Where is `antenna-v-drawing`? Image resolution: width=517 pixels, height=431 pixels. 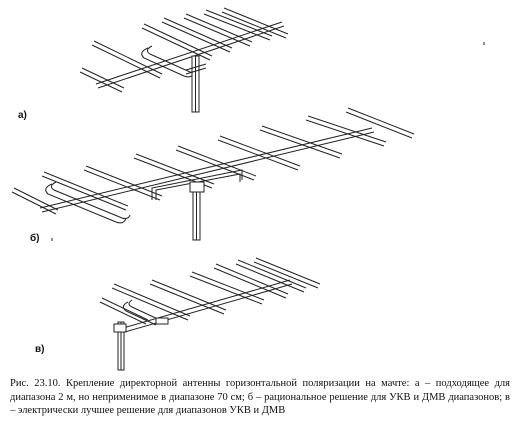 antenna-v-drawing is located at coordinates (210, 314).